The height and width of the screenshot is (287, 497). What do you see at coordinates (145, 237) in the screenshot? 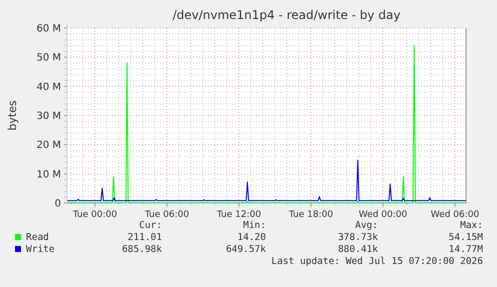
I see `text: 211.01` at bounding box center [145, 237].